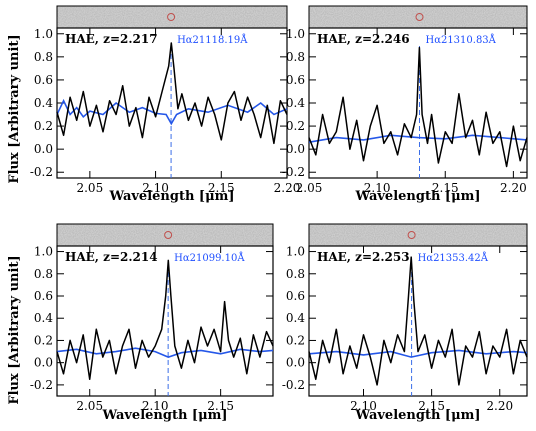  What do you see at coordinates (209, 258) in the screenshot?
I see `halpha-label: Hα21099.10Å` at bounding box center [209, 258].